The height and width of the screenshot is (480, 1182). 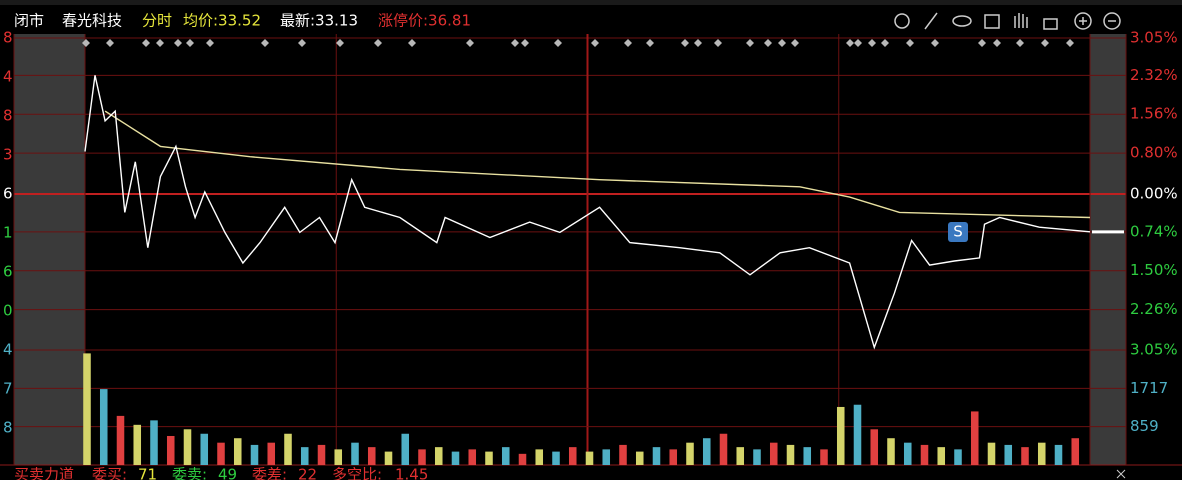 What do you see at coordinates (157, 21) in the screenshot?
I see `mode: 分时` at bounding box center [157, 21].